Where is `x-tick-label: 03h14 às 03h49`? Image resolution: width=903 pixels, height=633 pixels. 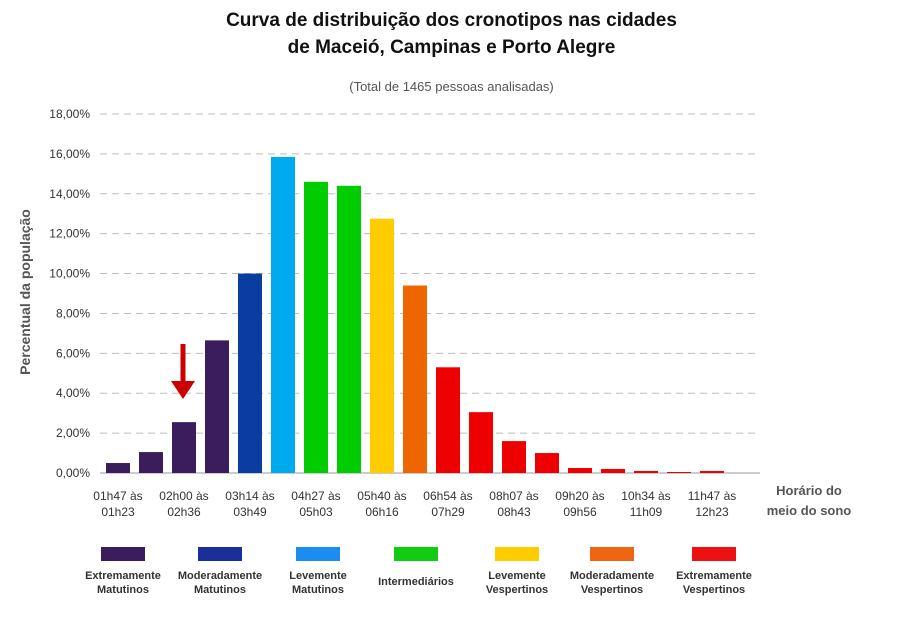 x-tick-label: 03h14 às 03h49 is located at coordinates (249, 504).